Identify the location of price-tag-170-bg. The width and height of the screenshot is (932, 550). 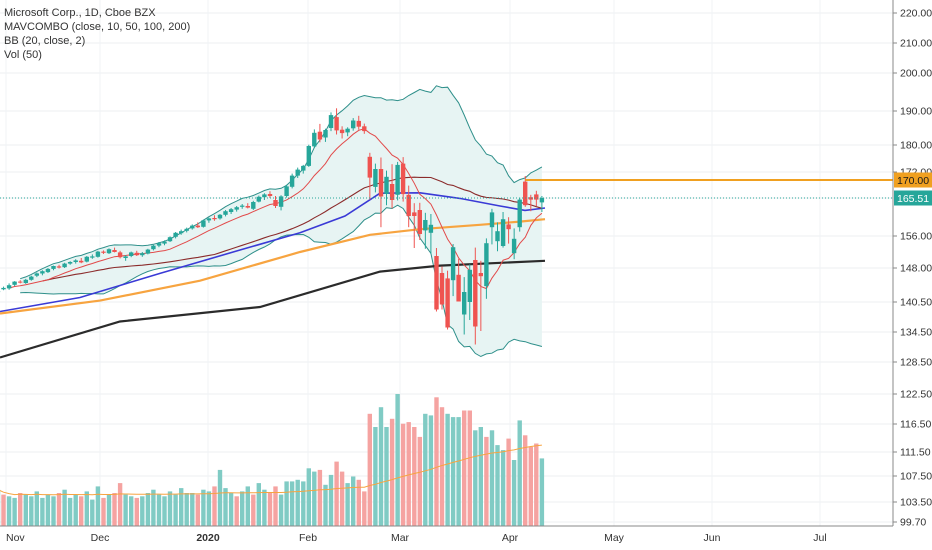
(913, 180).